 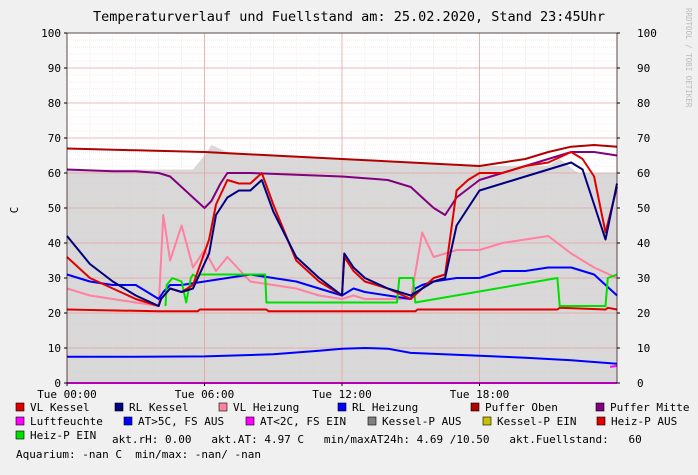 I want to click on legend-item-at-2c-fs-ein: AT<2C, FS EIN, so click(x=295, y=421).